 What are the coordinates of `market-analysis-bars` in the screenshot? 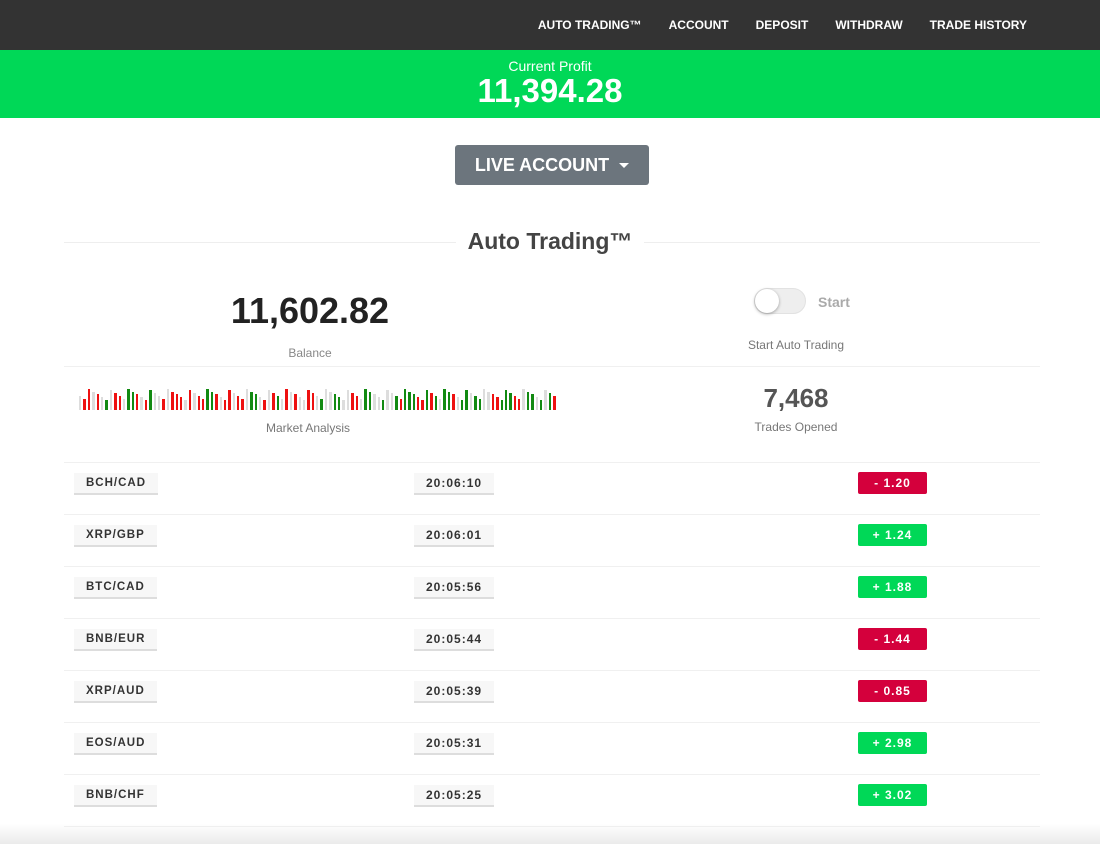 It's located at (318, 399).